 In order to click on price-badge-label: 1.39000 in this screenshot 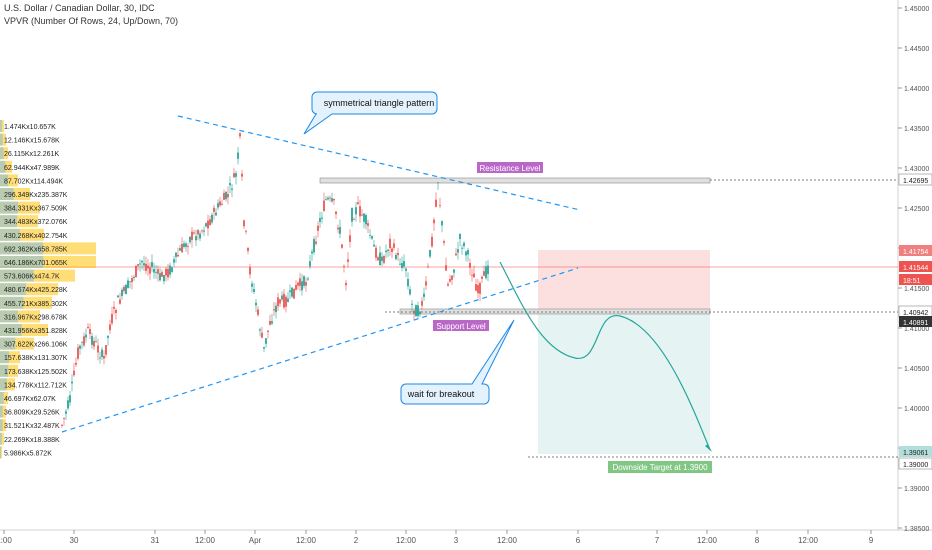, I will do `click(915, 465)`.